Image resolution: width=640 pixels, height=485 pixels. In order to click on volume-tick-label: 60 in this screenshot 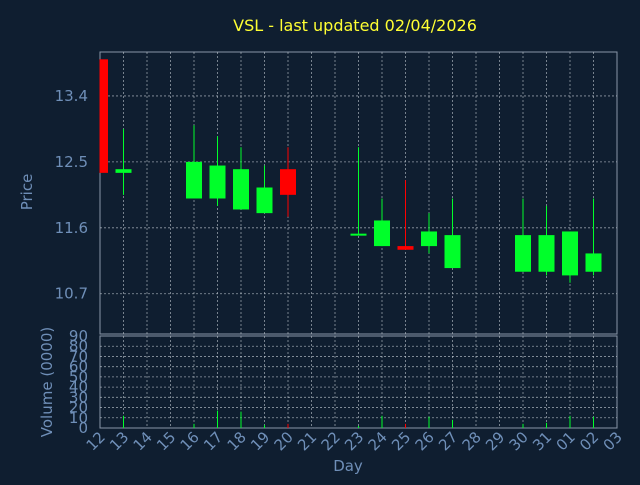, I will do `click(78, 367)`.